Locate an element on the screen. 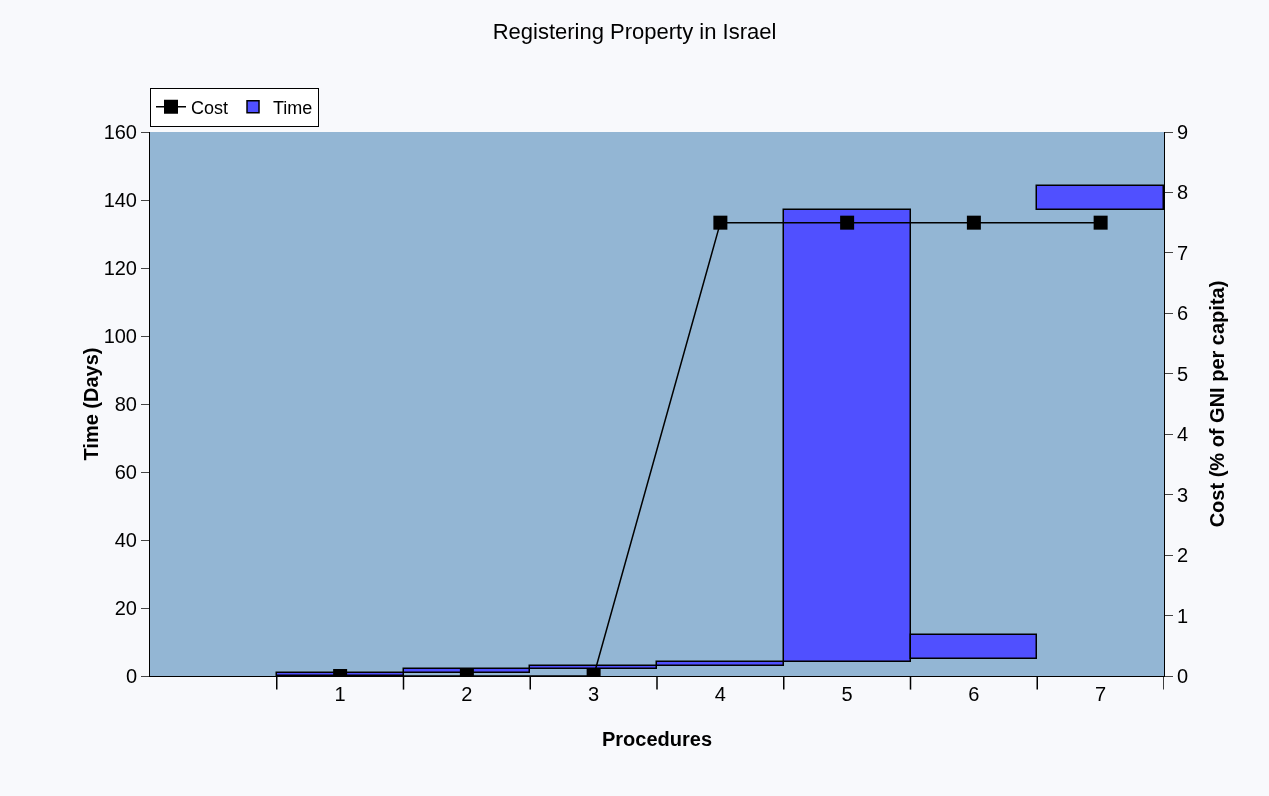 The height and width of the screenshot is (796, 1269). x-tick-label: 7 is located at coordinates (1101, 694).